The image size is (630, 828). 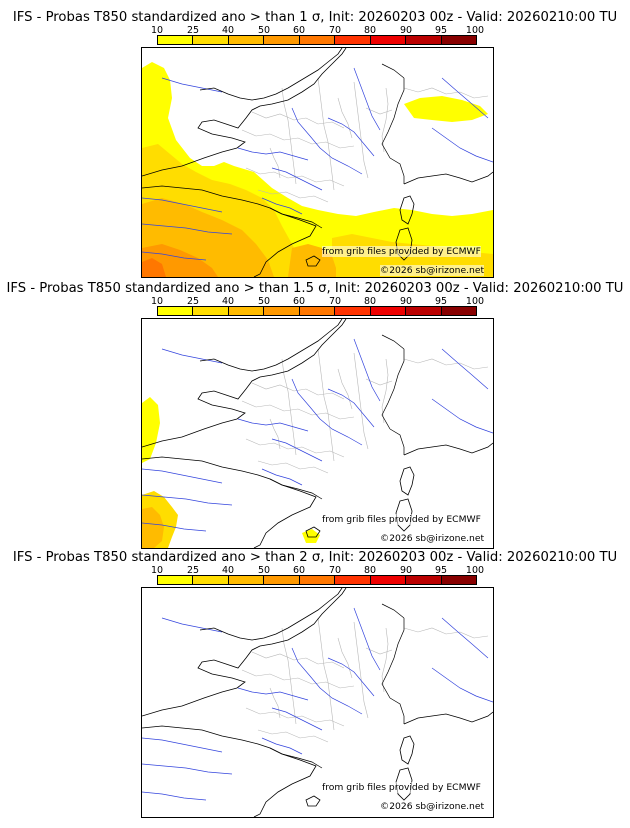 What do you see at coordinates (401, 787) in the screenshot?
I see `data-provider-credit: from grib files provided by ECMWF` at bounding box center [401, 787].